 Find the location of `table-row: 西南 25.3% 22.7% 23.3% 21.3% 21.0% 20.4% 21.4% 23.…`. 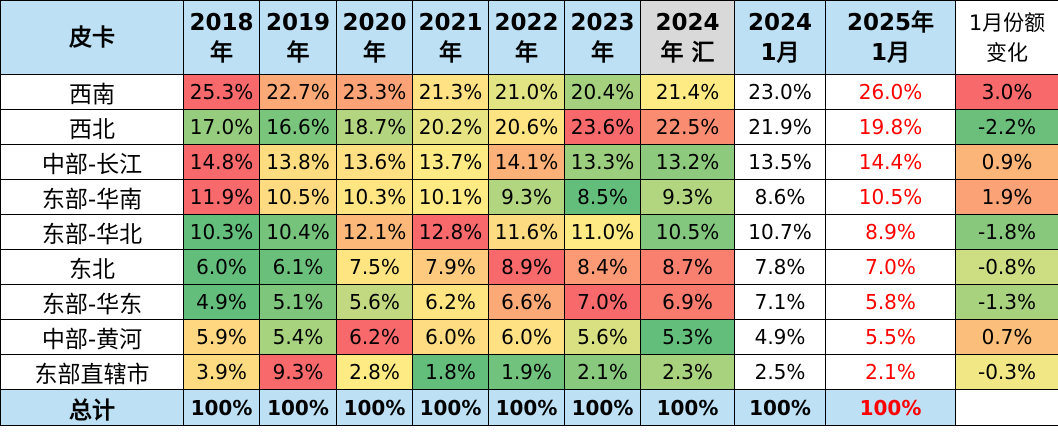

table-row: 西南 25.3% 22.7% 23.3% 21.3% 21.0% 20.4% 21.4% 23.… is located at coordinates (529, 92).